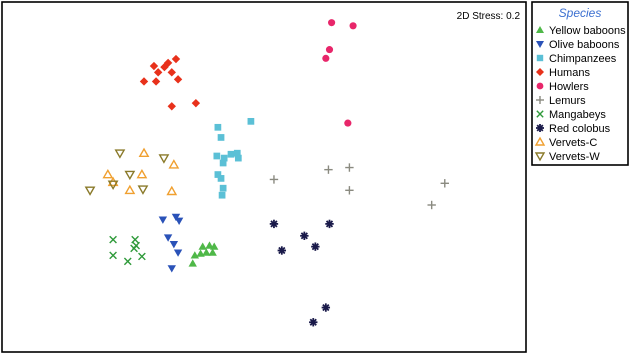 Image resolution: width=630 pixels, height=355 pixels. What do you see at coordinates (567, 101) in the screenshot?
I see `legend-label: Lemurs` at bounding box center [567, 101].